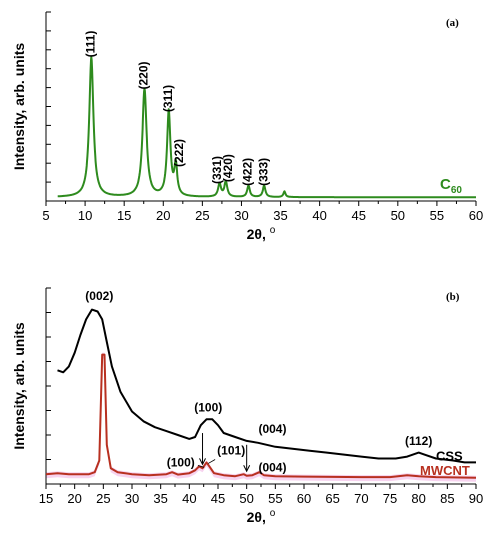 The width and height of the screenshot is (498, 550). I want to click on peak-label: (220), so click(144, 75).